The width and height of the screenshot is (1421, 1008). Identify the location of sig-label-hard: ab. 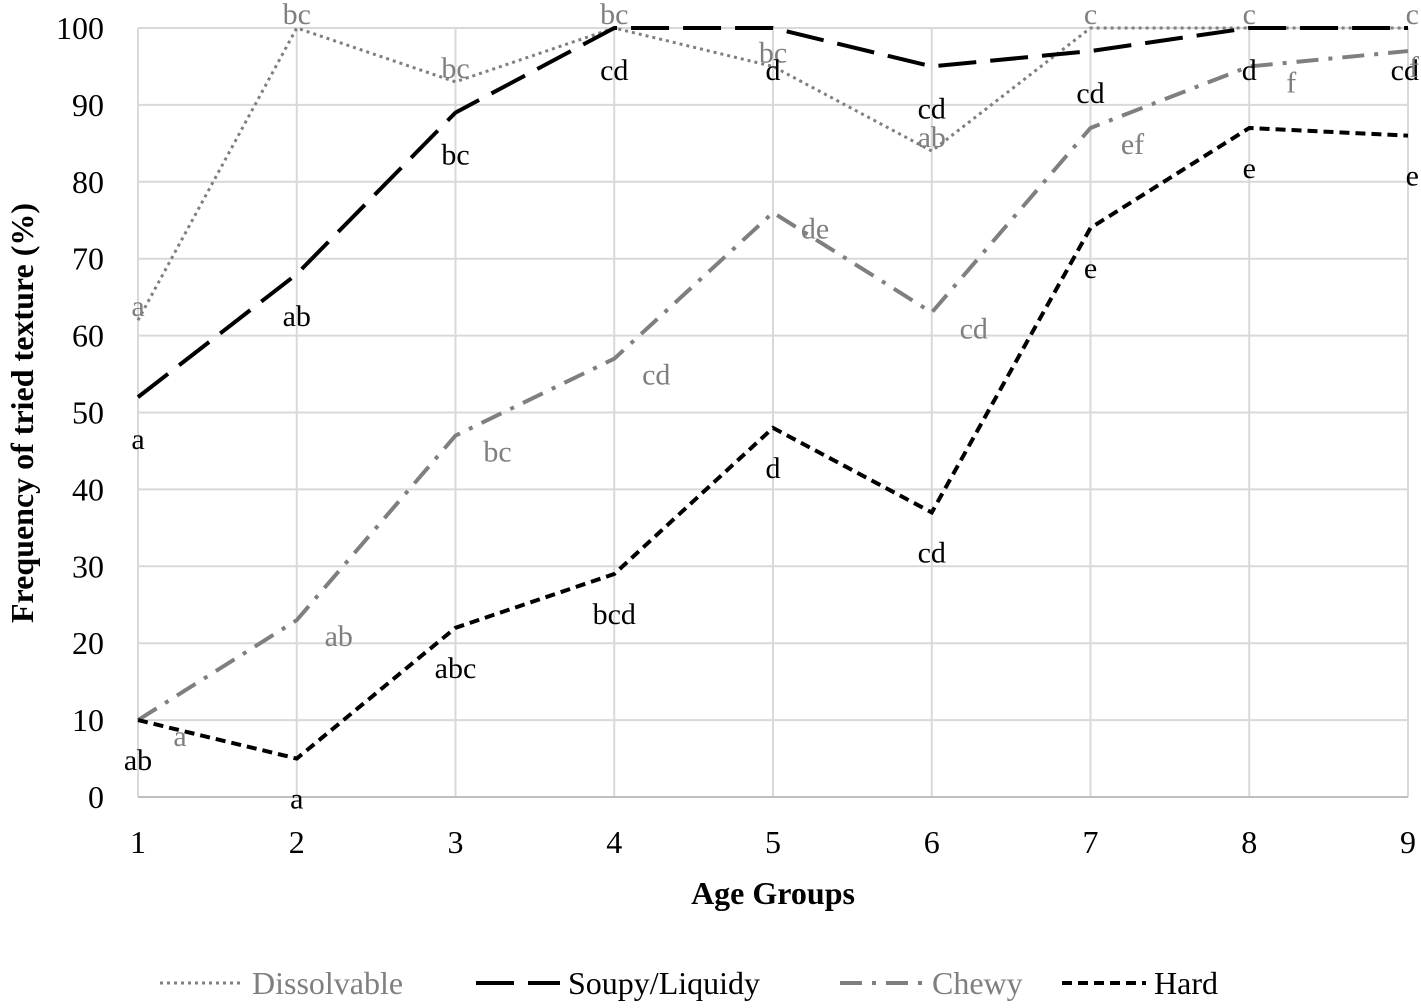
(138, 760).